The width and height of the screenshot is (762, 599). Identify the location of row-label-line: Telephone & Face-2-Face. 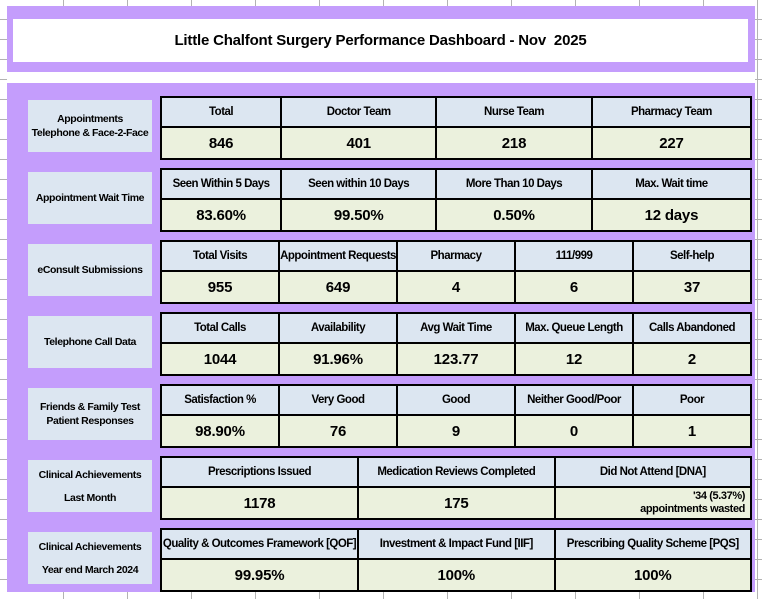
(90, 133).